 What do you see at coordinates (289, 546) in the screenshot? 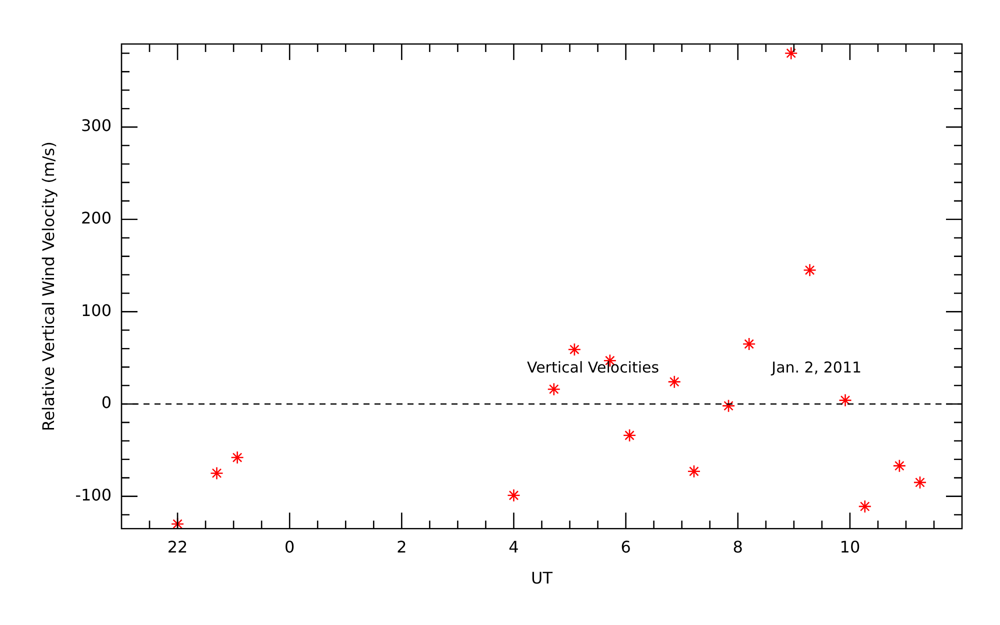
I see `x-tick-label: 0` at bounding box center [289, 546].